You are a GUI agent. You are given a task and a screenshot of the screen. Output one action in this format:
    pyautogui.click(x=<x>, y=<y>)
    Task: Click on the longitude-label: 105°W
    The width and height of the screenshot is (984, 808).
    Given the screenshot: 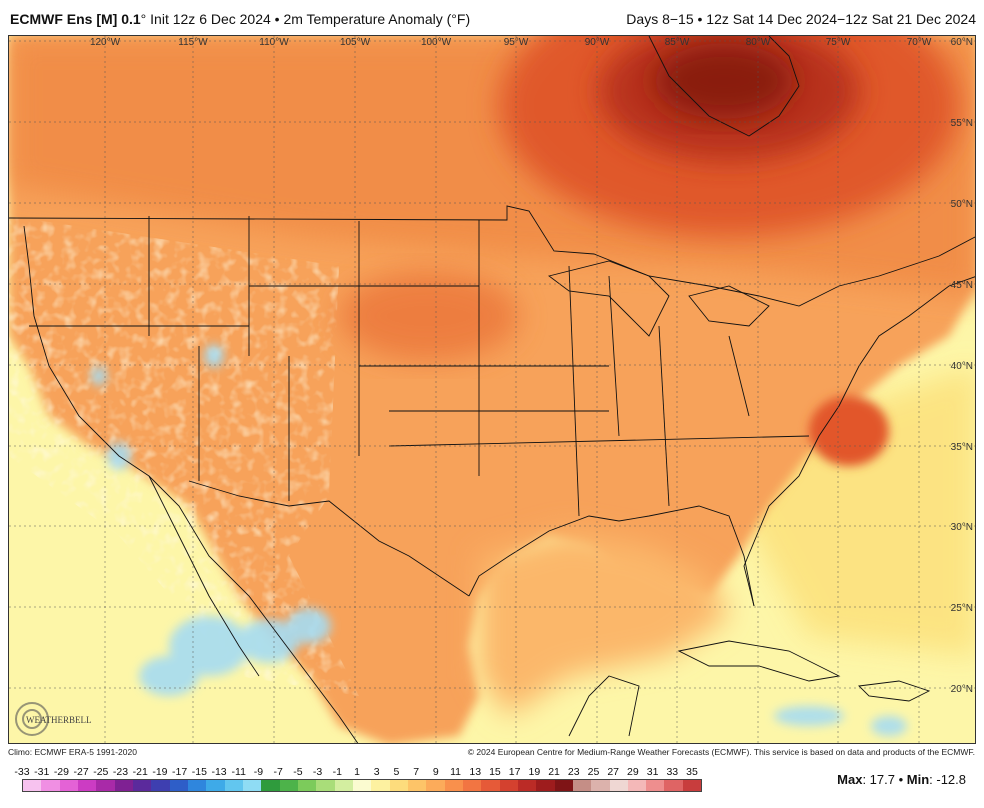 What is the action you would take?
    pyautogui.click(x=355, y=42)
    